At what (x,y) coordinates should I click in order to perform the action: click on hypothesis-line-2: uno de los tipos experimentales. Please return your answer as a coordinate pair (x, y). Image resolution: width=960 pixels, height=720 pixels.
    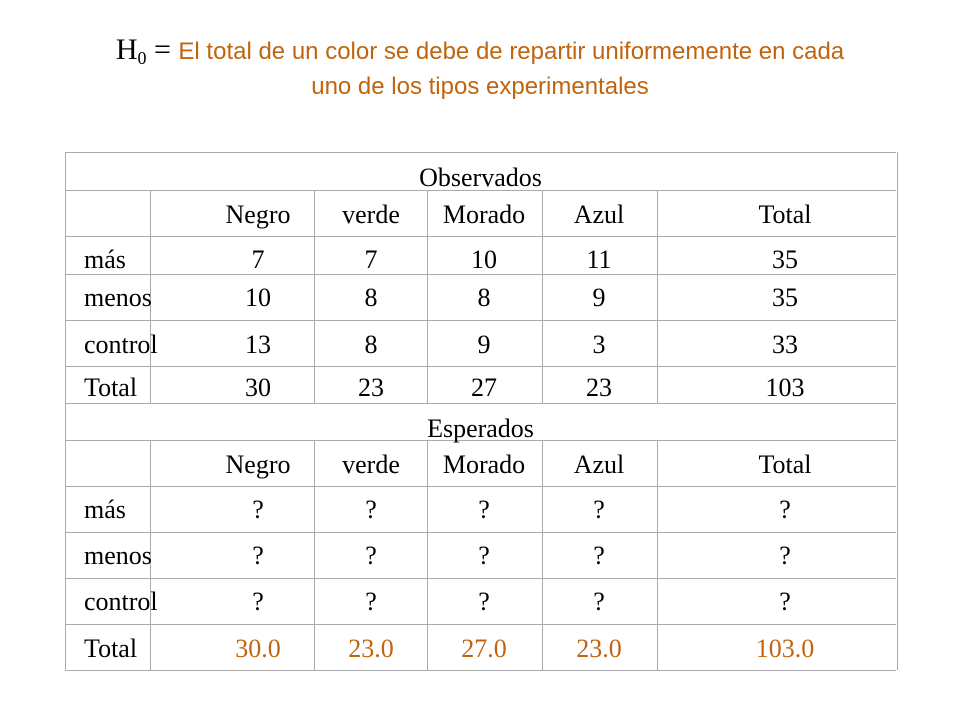
    Looking at the image, I should click on (480, 86).